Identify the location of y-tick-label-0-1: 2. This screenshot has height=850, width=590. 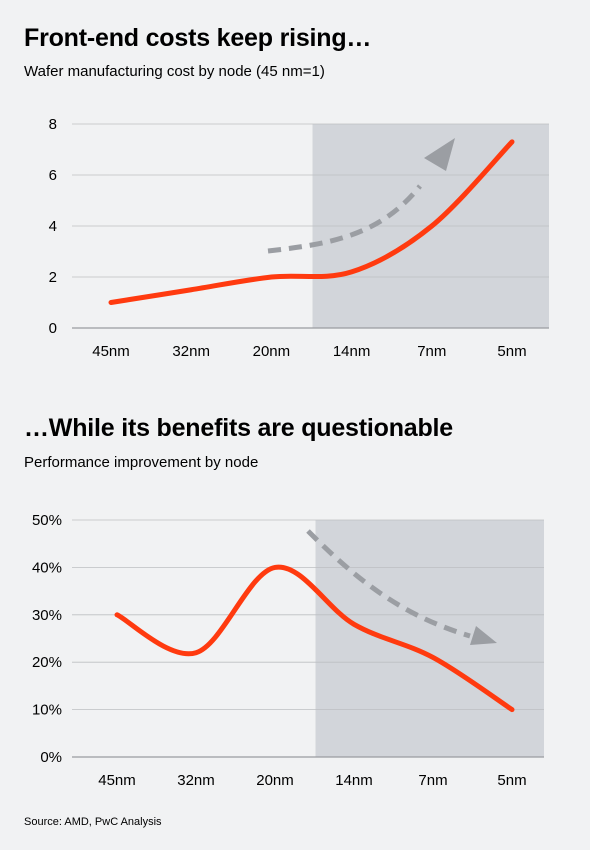
(53, 277).